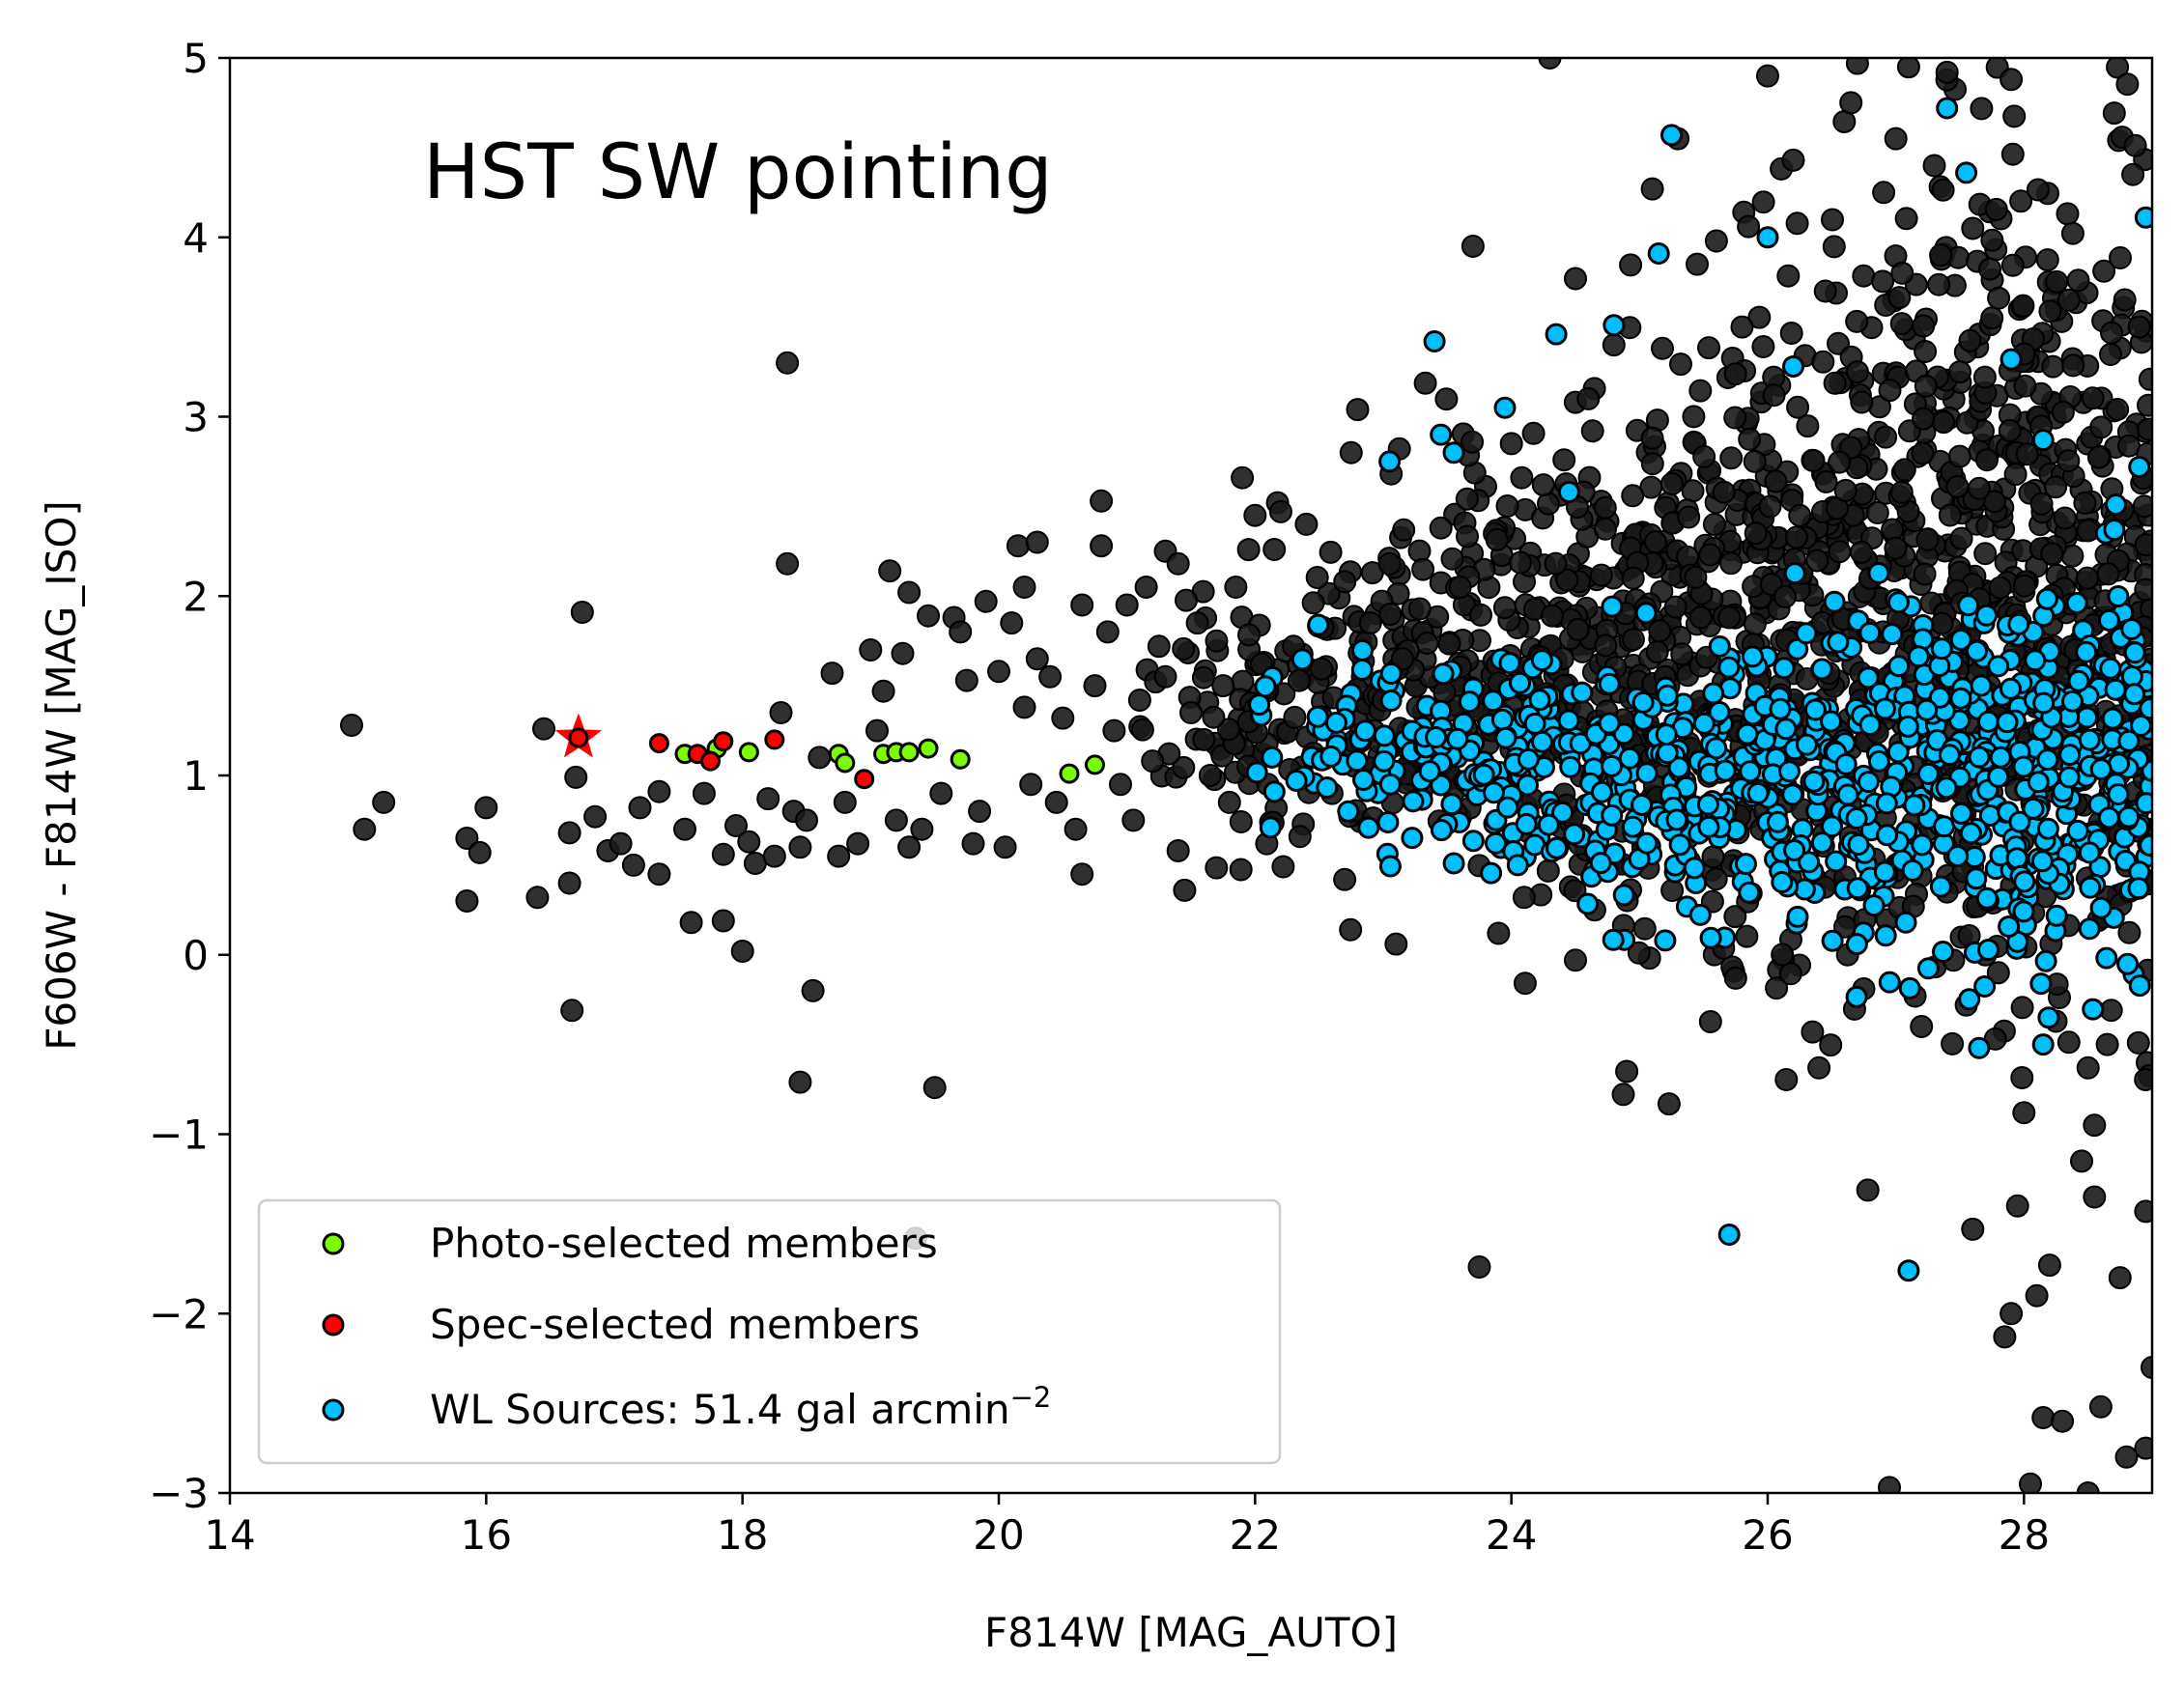 The height and width of the screenshot is (1689, 2184). Describe the element at coordinates (1512, 1535) in the screenshot. I see `x-tick-label: 24` at that location.